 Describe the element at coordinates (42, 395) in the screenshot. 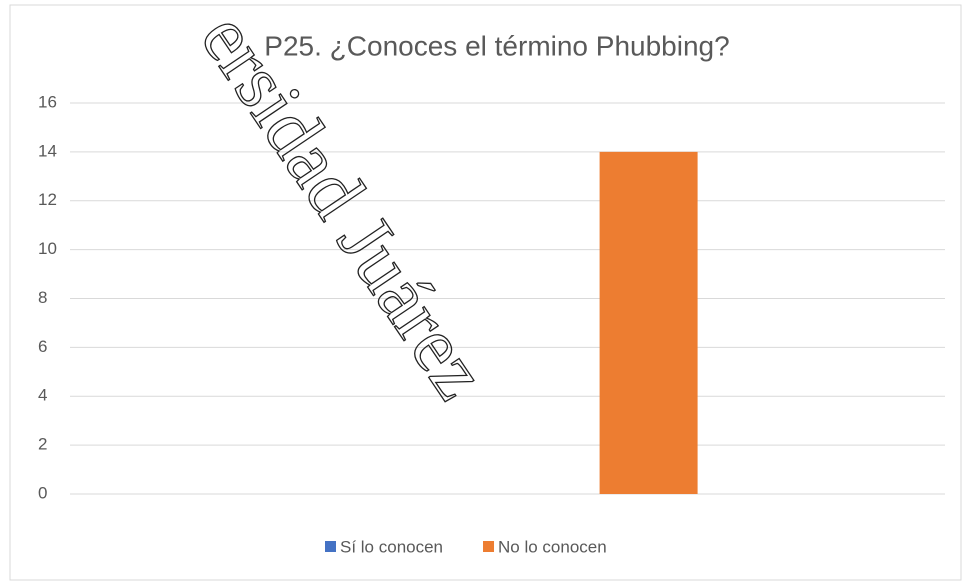

I see `y-tick-label: 4` at that location.